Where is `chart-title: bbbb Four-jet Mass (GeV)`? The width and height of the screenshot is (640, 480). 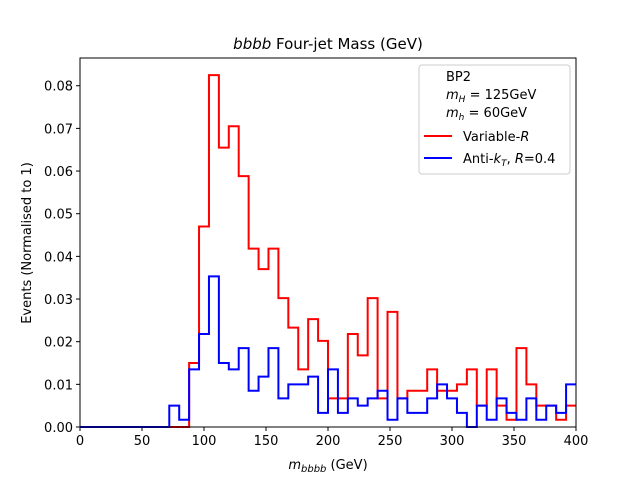
chart-title: bbbb Four-jet Mass (GeV) is located at coordinates (328, 44).